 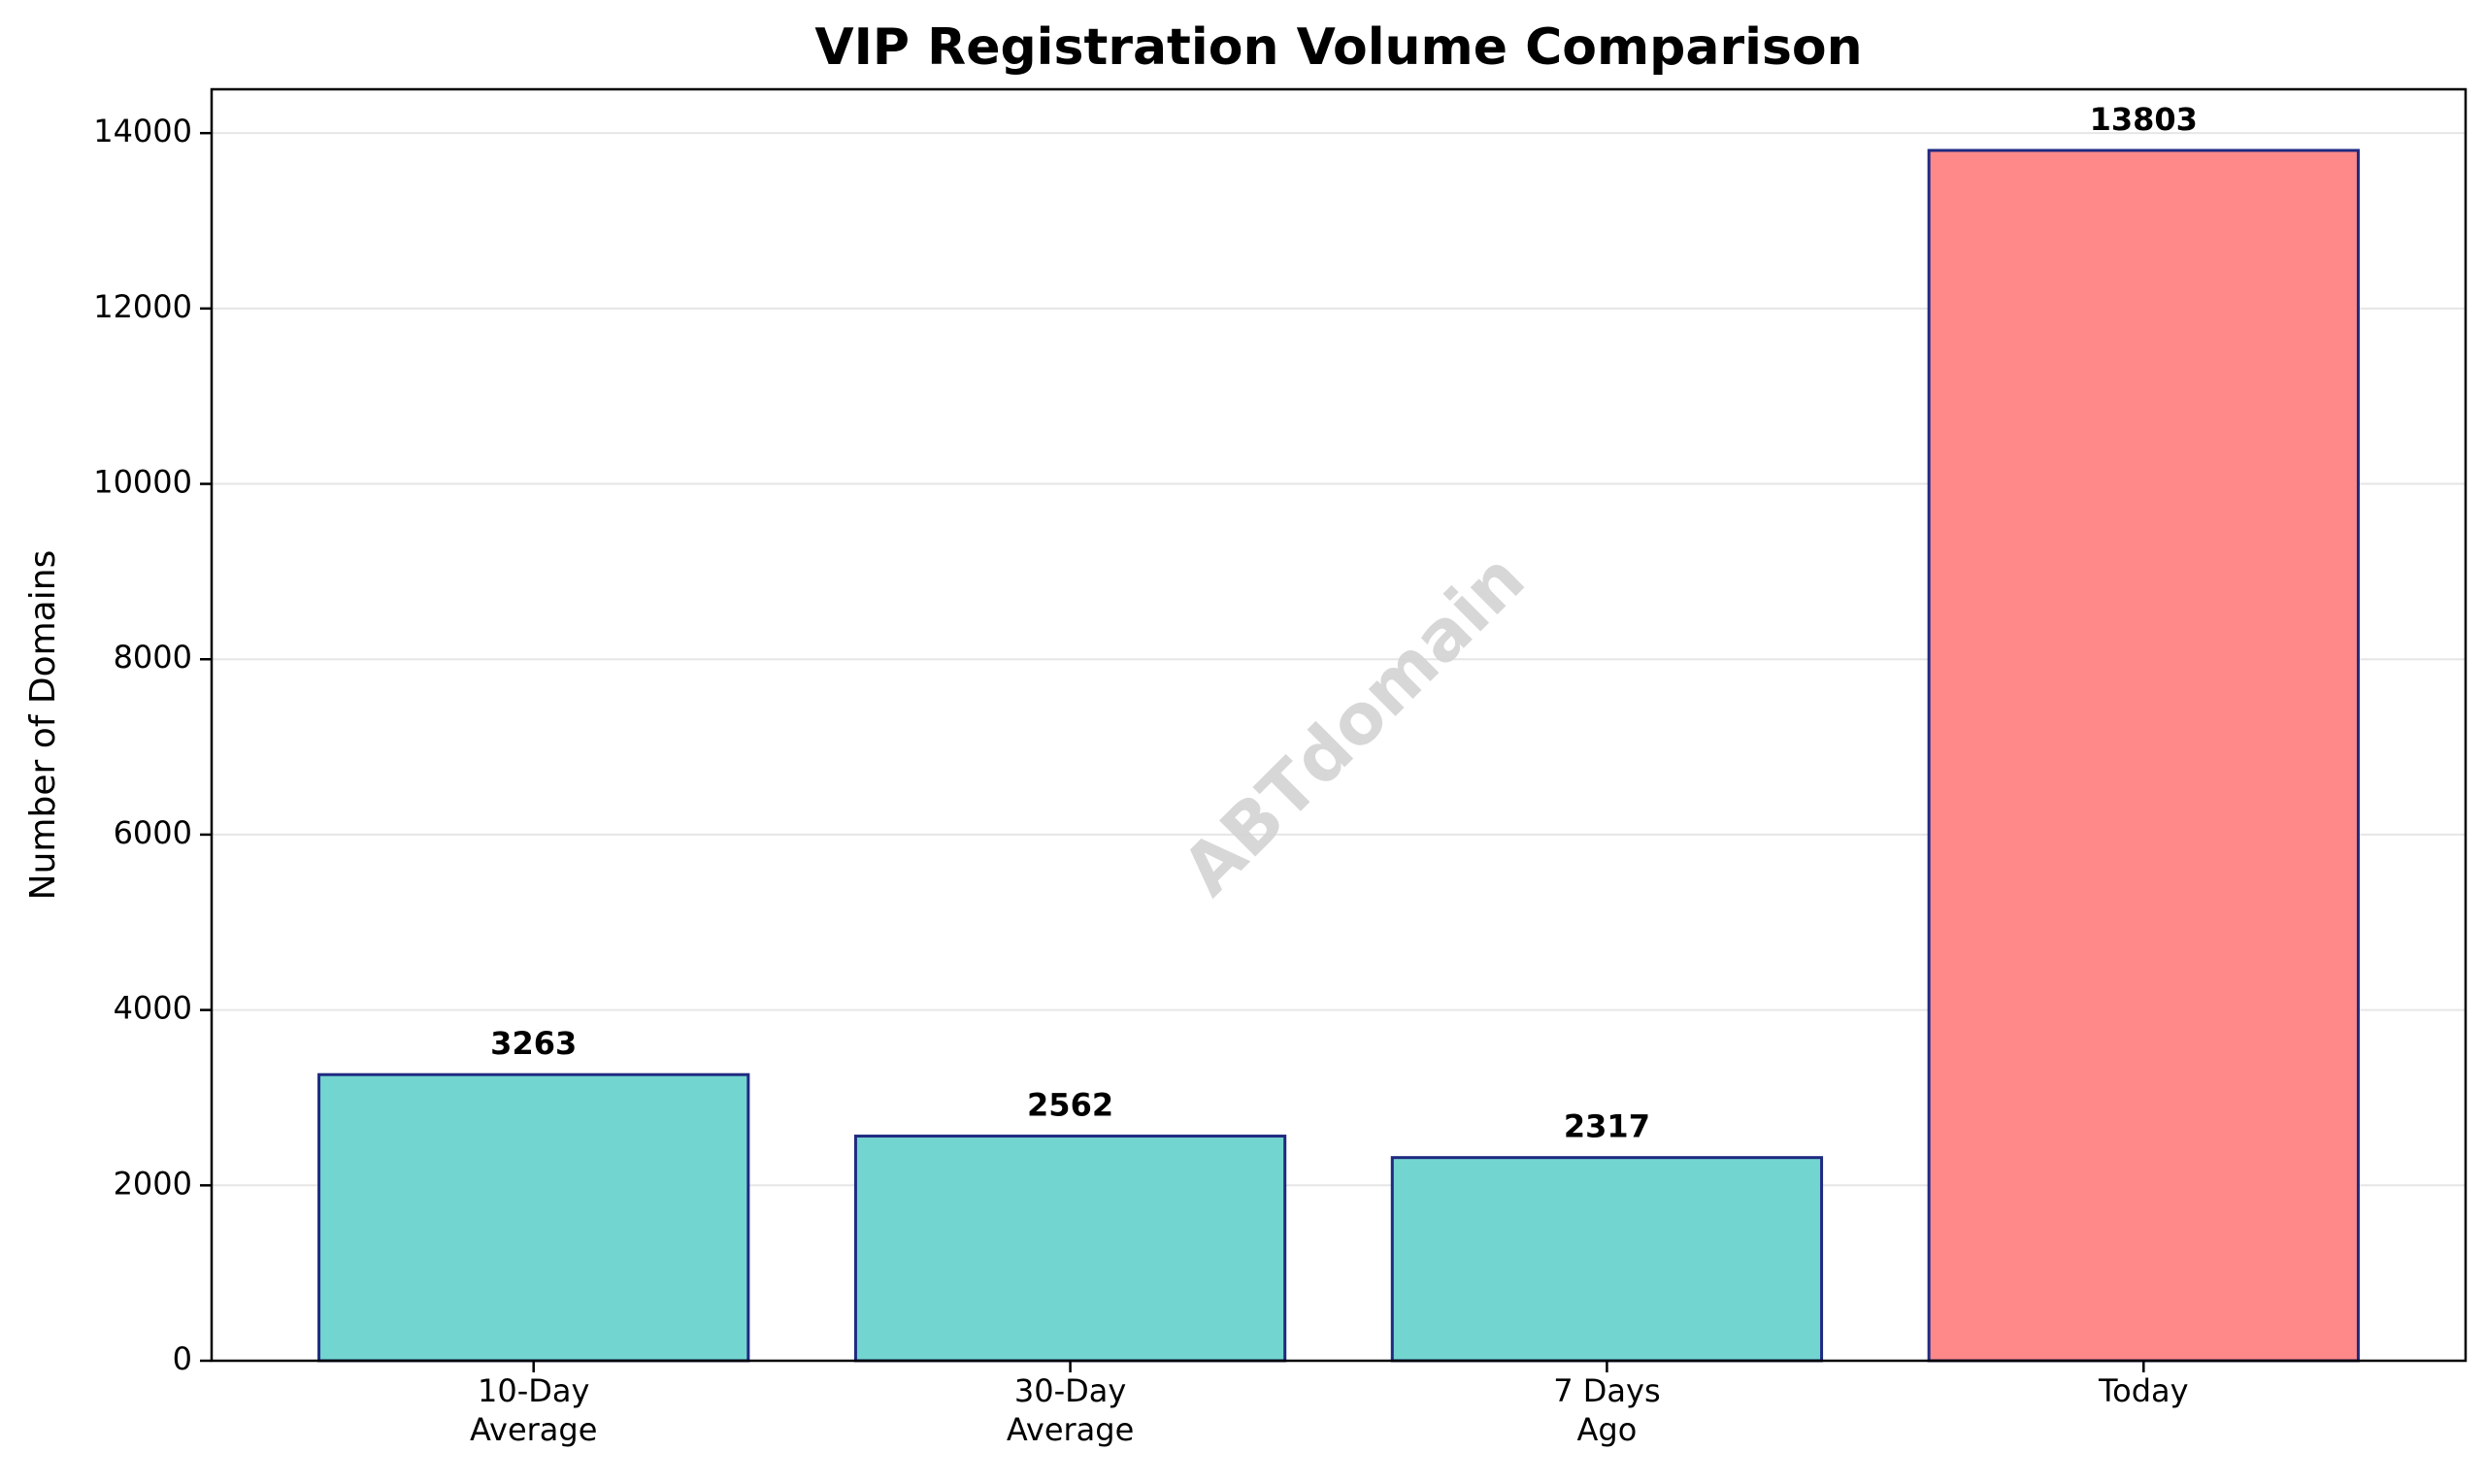 I want to click on x-tick-label-line: Today, so click(x=2143, y=1390).